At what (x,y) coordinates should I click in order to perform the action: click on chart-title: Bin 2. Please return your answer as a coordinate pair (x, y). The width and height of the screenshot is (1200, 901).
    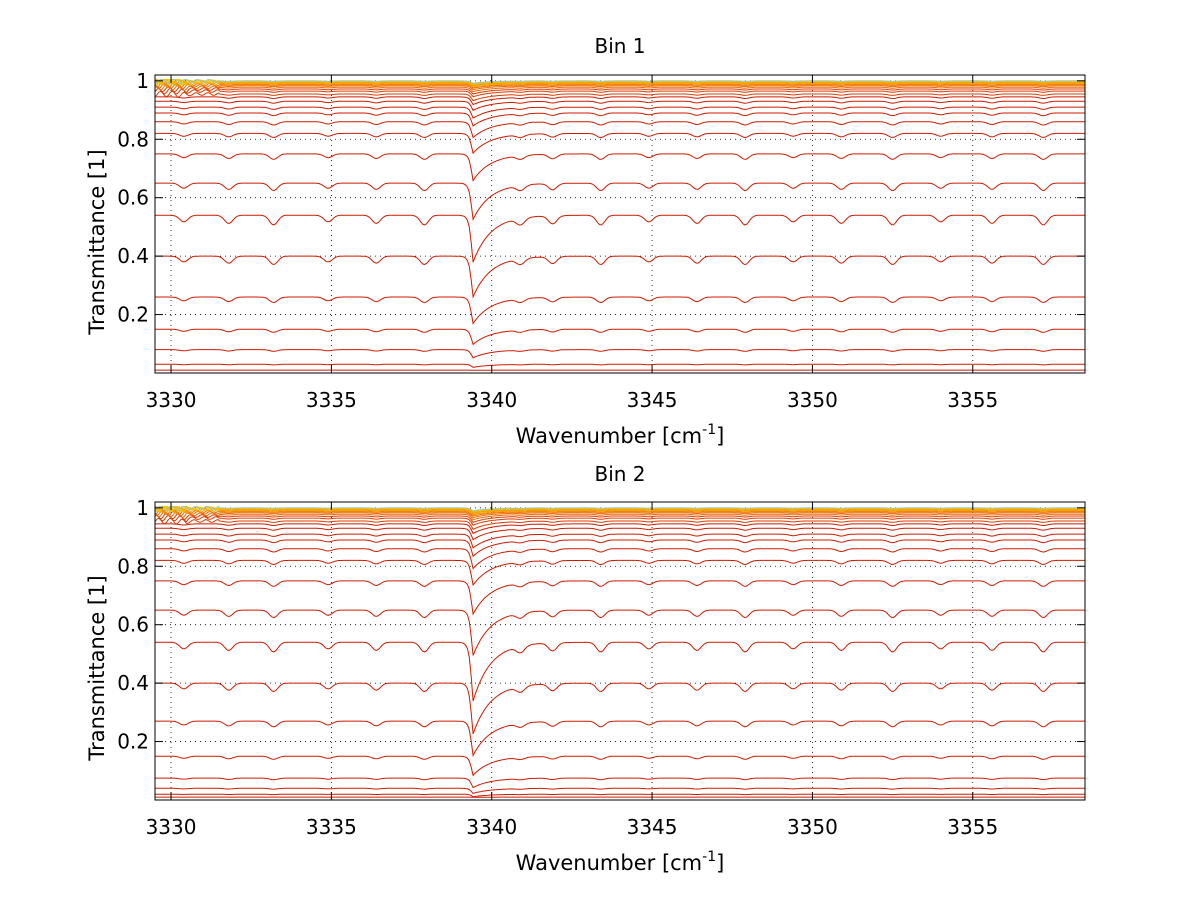
    Looking at the image, I should click on (619, 474).